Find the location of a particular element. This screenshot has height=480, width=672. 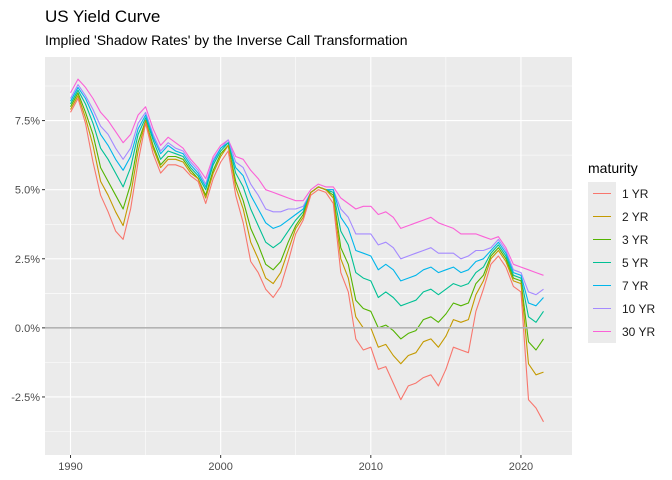

y-tick-label: 7.5% is located at coordinates (27, 122).